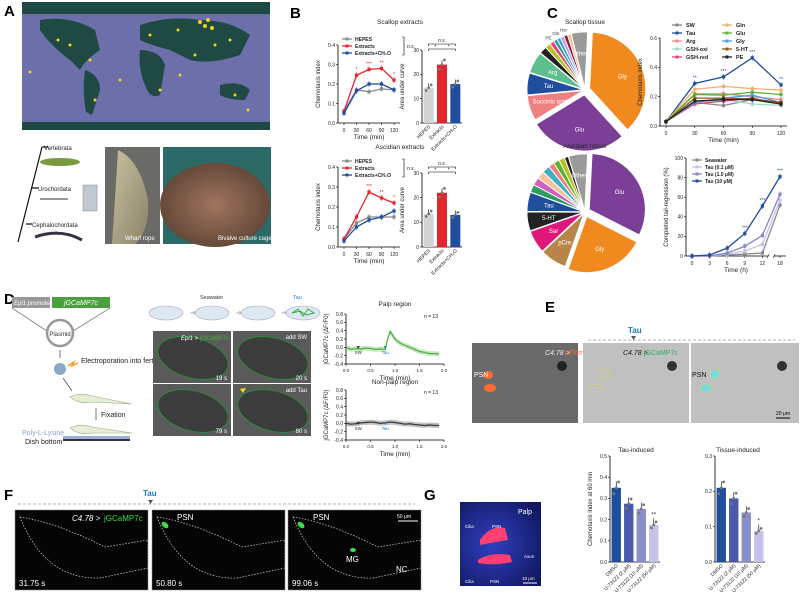  What do you see at coordinates (331, 85) in the screenshot?
I see `y-tick-label: 0.2` at bounding box center [331, 85].